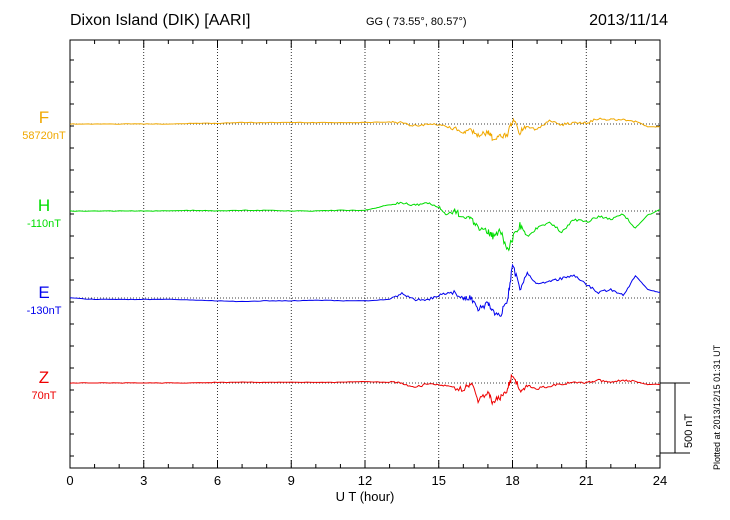 The image size is (730, 520). Describe the element at coordinates (628, 20) in the screenshot. I see `date-label: 2013/11/14` at that location.